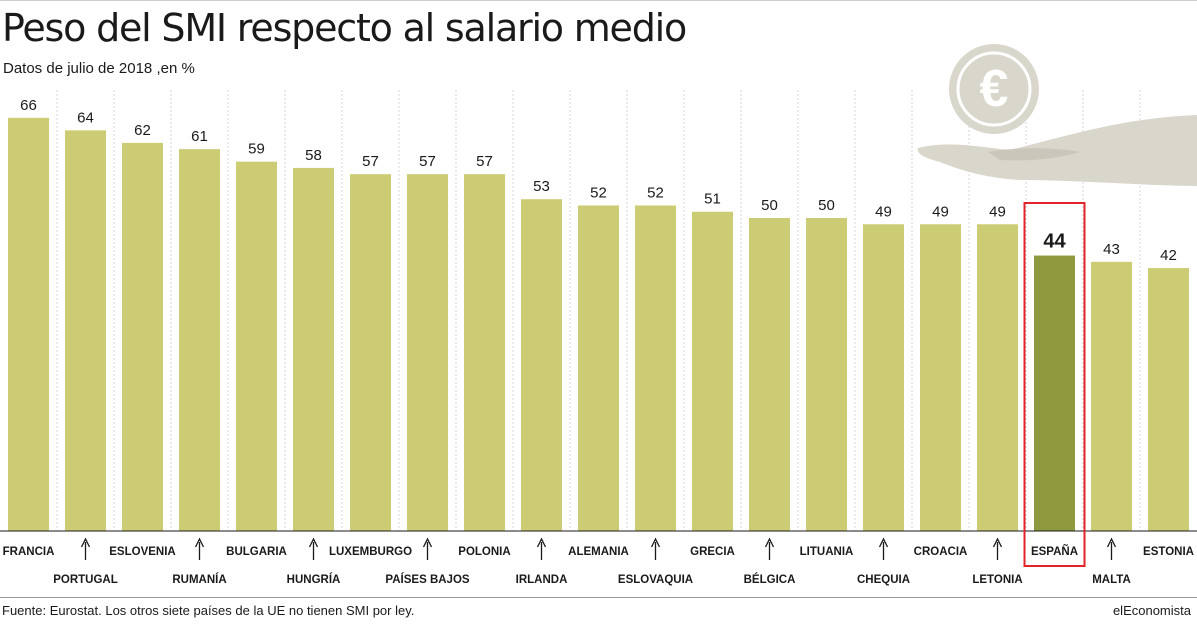  Describe the element at coordinates (712, 199) in the screenshot. I see `data-label: 51` at that location.